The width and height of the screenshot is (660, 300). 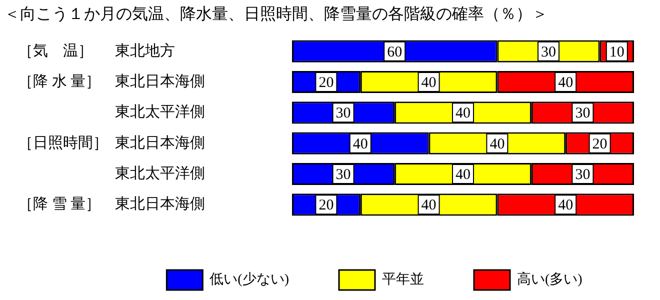 I want to click on text: ［降 雪 量］, so click(x=59, y=204).